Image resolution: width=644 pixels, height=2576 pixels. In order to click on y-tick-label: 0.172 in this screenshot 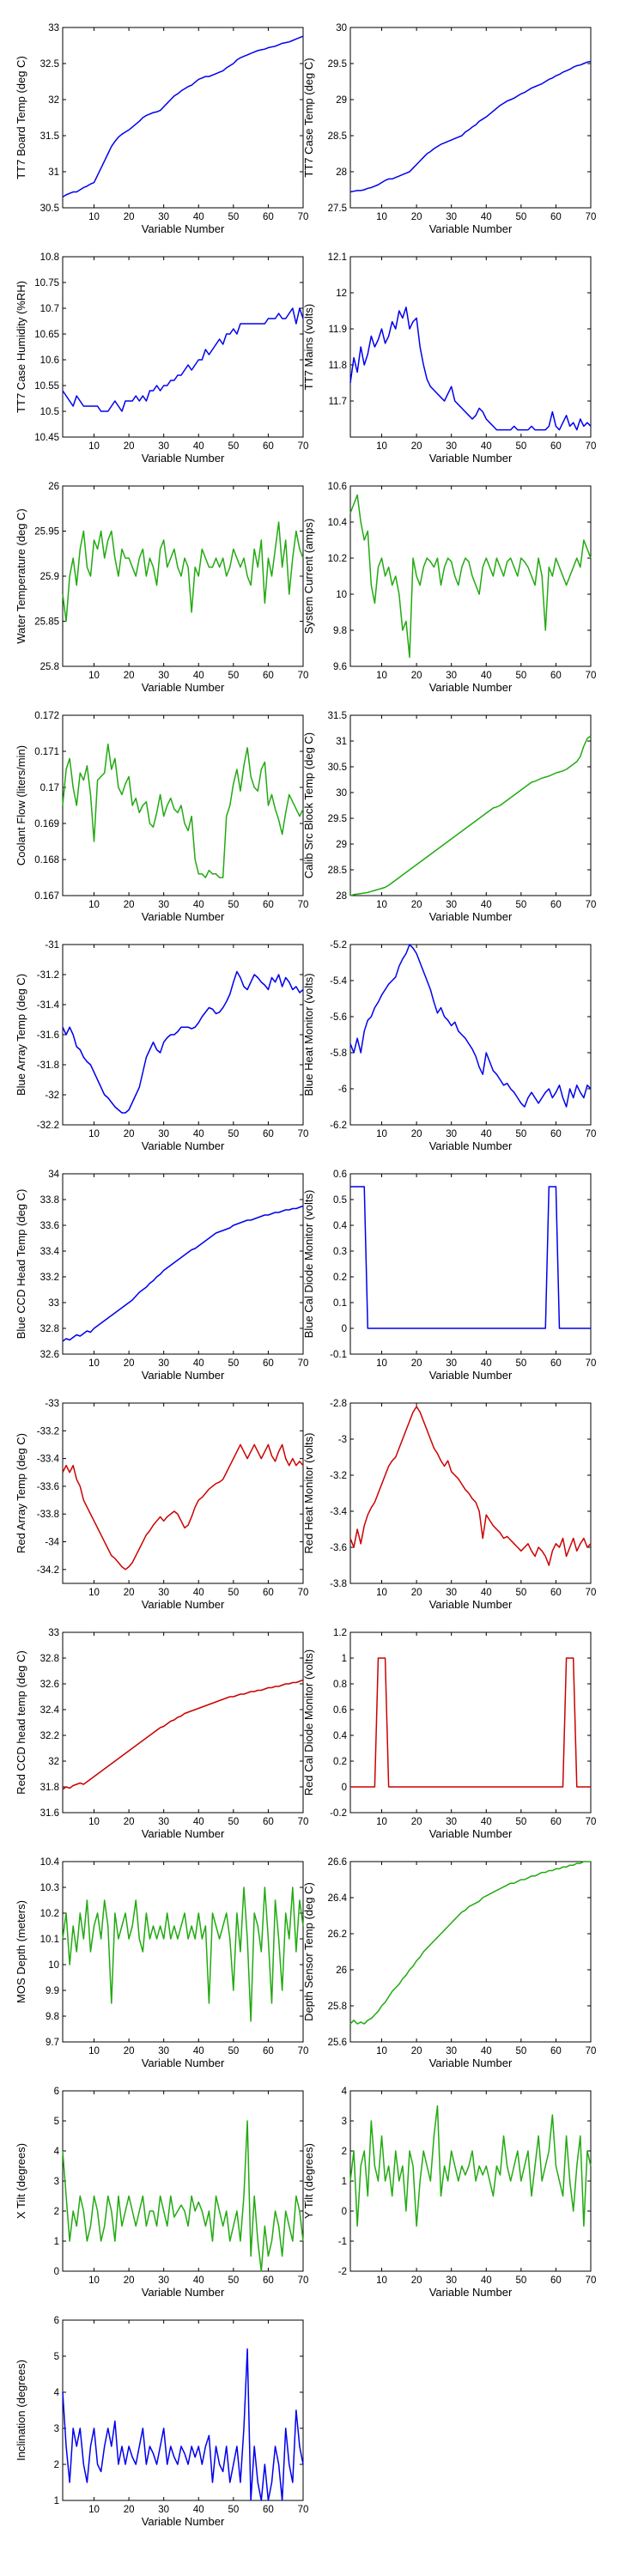, I will do `click(46, 716)`.